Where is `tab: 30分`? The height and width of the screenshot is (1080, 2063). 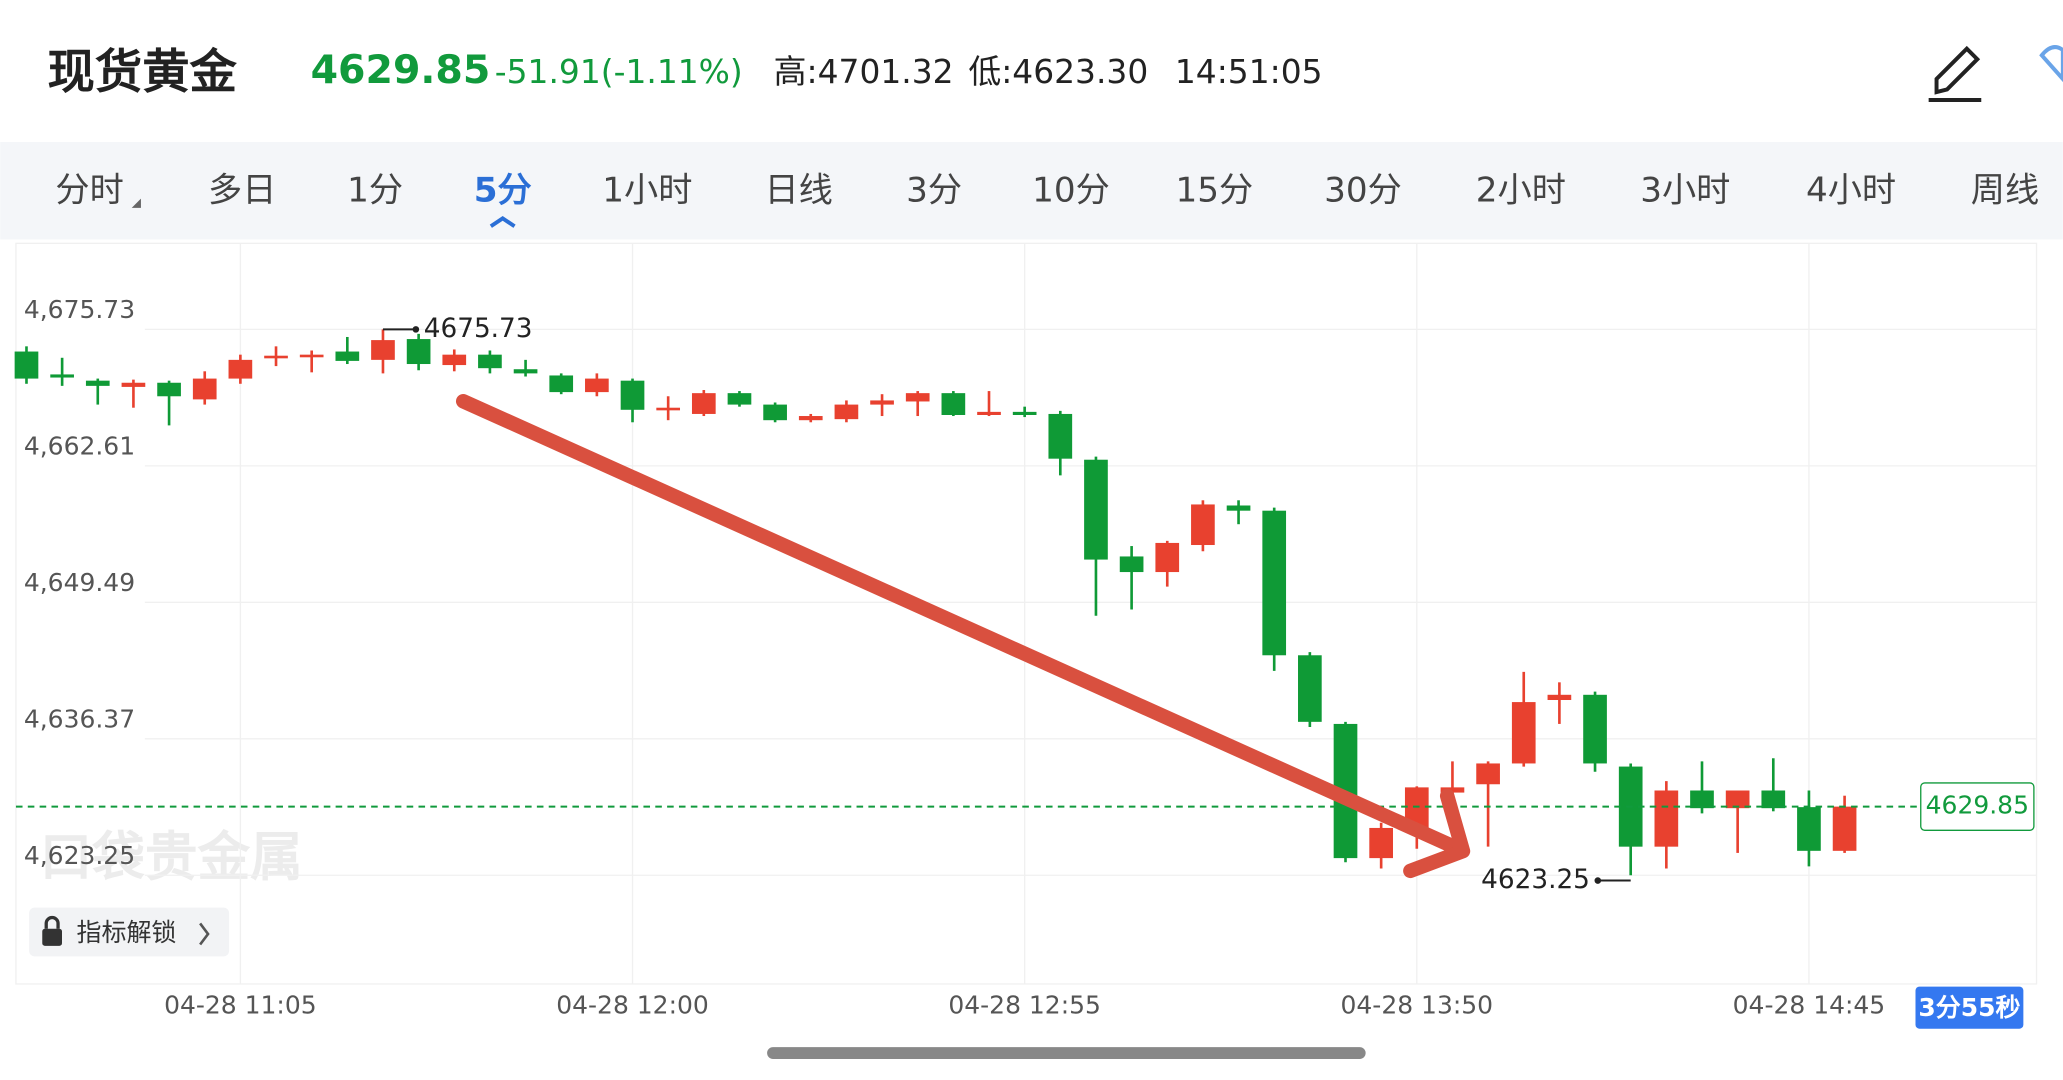
tab: 30分 is located at coordinates (1363, 191).